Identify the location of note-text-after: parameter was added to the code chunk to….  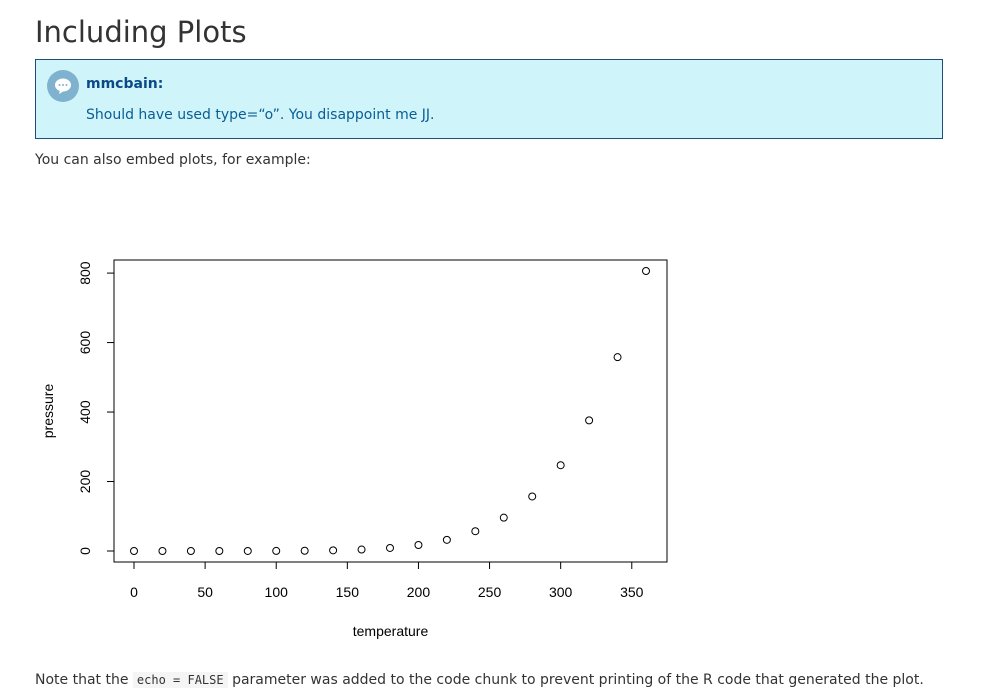
(578, 680).